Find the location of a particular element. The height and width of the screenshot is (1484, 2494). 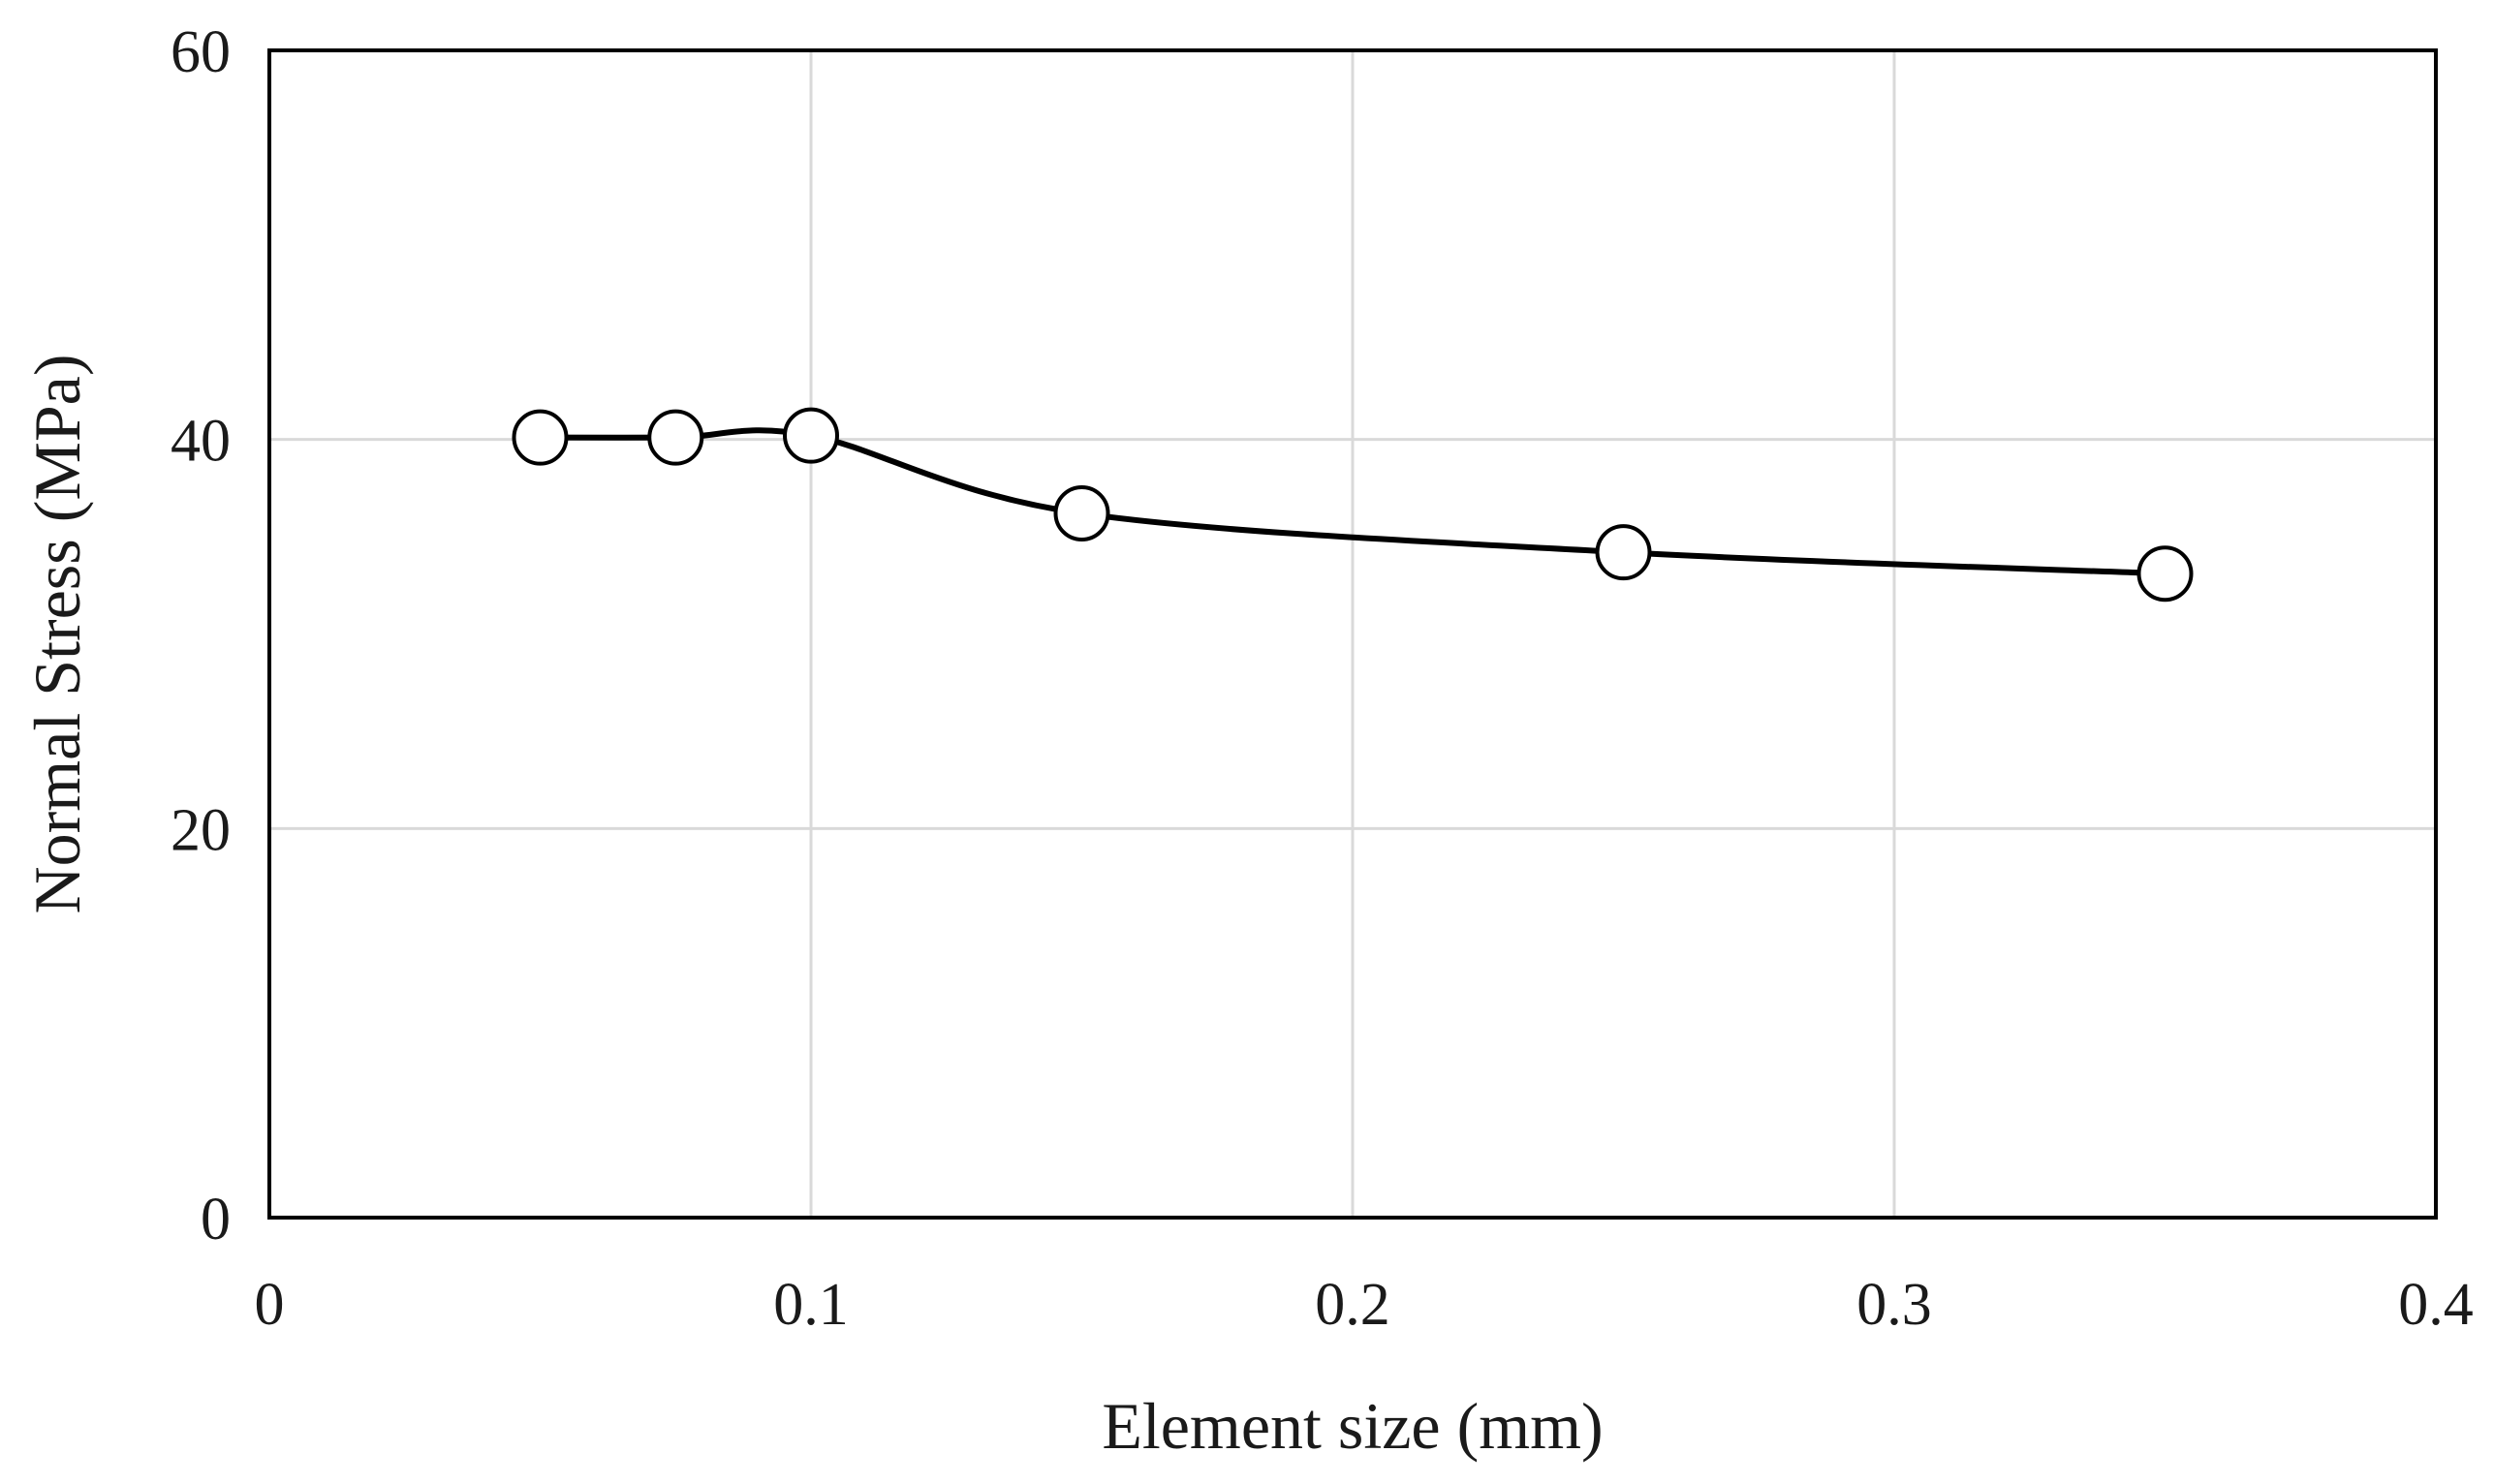

x-tick-label: 0.3 is located at coordinates (1894, 1305).